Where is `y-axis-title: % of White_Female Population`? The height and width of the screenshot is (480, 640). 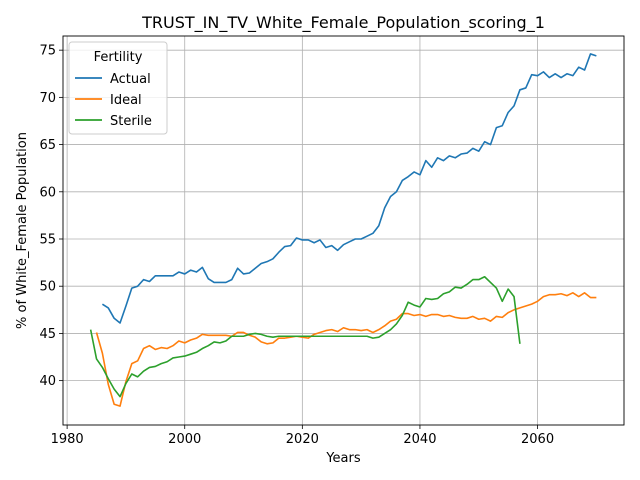
y-axis-title: % of White_Female Population is located at coordinates (22, 230).